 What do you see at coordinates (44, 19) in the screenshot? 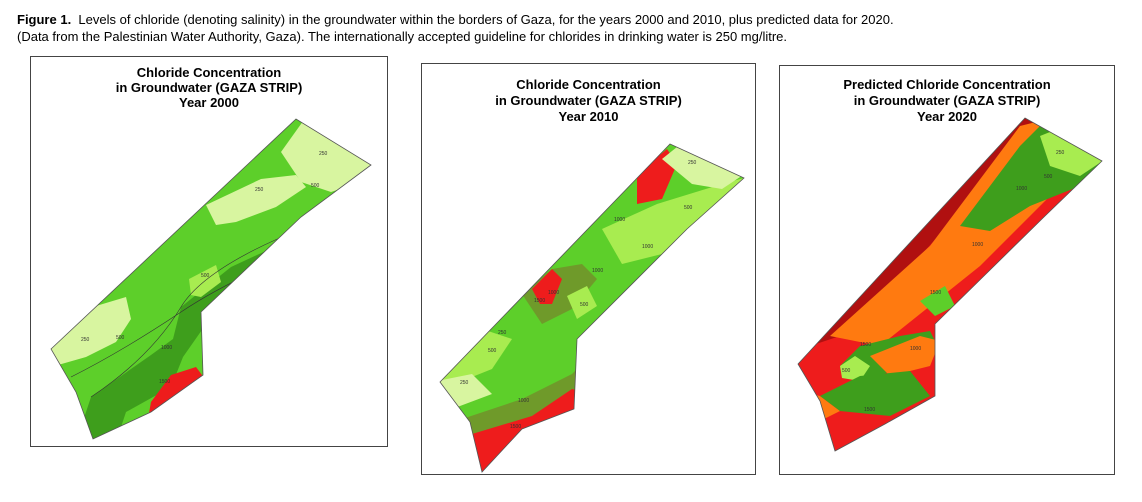
I see `figure-label: Figure 1.` at bounding box center [44, 19].